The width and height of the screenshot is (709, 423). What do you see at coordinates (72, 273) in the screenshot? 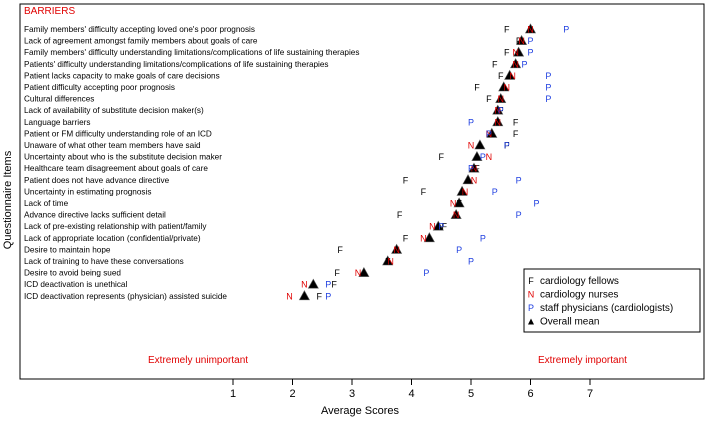
I see `item-label: Desire to avoid being sued` at bounding box center [72, 273].